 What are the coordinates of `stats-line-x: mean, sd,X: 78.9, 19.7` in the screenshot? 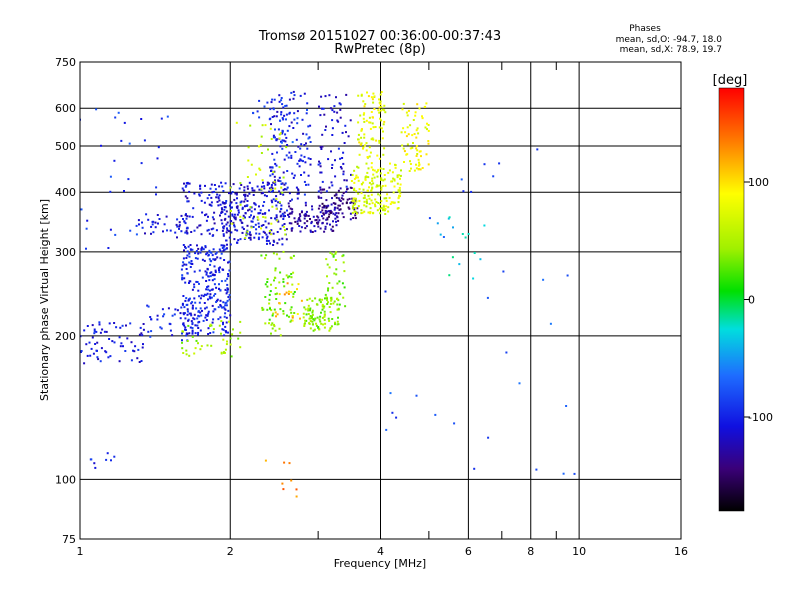 It's located at (671, 50).